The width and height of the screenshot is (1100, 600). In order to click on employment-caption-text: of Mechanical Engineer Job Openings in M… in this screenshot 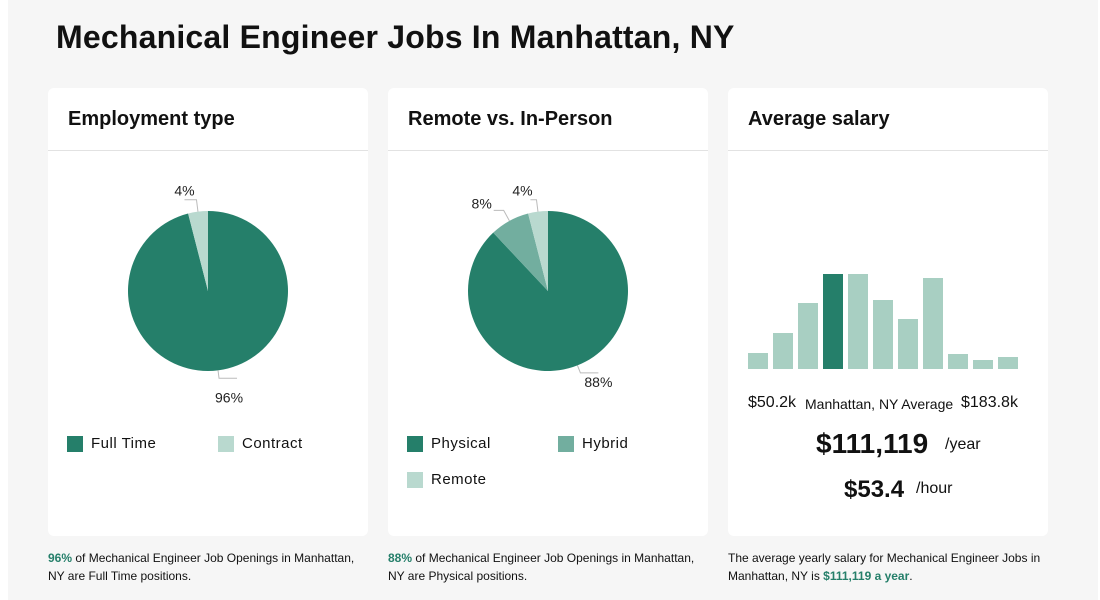, I will do `click(201, 567)`.